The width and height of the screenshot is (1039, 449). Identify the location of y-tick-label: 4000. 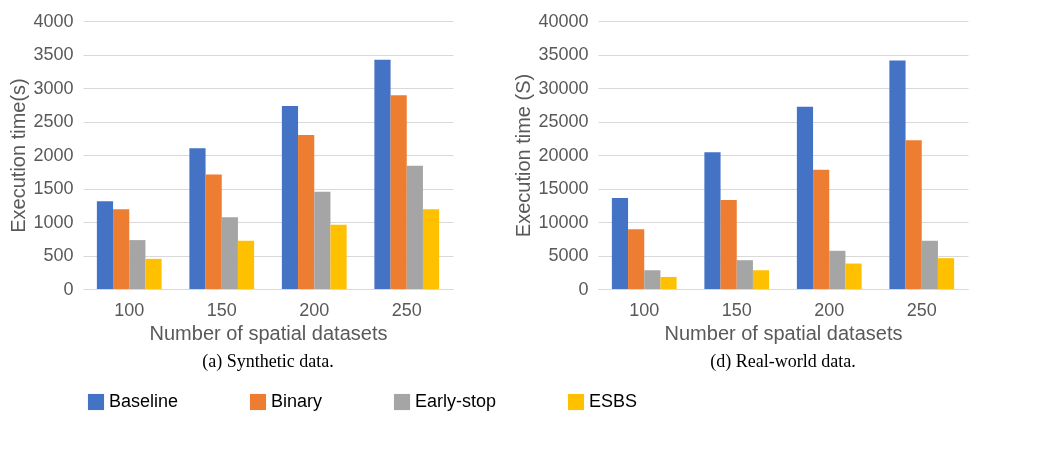
(53, 20).